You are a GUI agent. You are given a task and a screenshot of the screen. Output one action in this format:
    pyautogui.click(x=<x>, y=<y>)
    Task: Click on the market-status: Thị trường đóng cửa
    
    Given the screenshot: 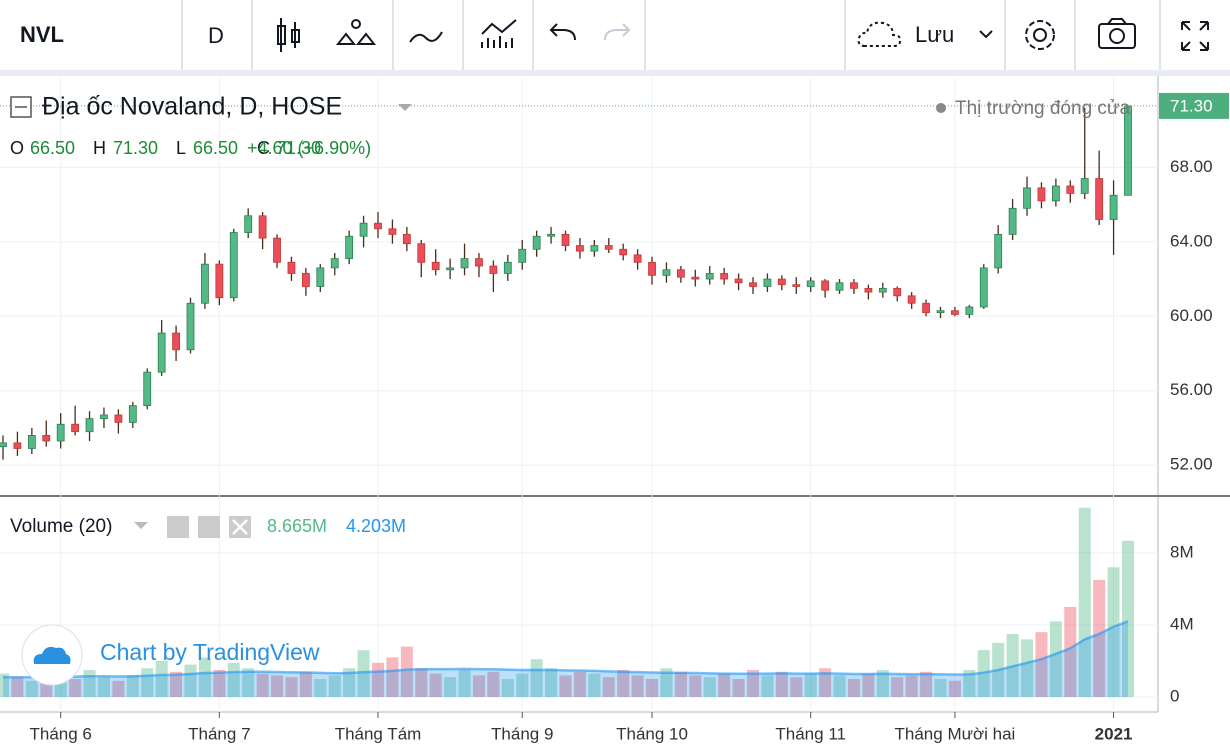 What is the action you would take?
    pyautogui.click(x=1043, y=108)
    